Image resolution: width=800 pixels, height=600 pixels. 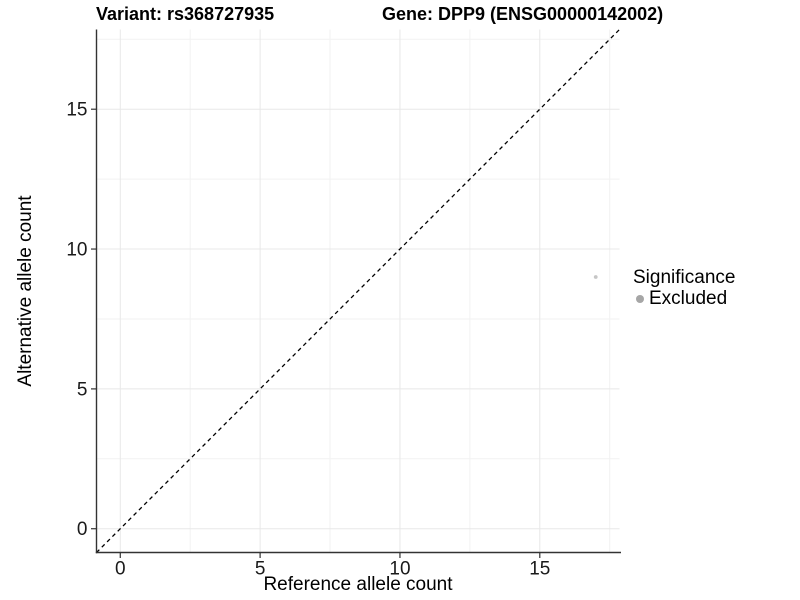 What do you see at coordinates (539, 569) in the screenshot?
I see `x-tick-label: 15` at bounding box center [539, 569].